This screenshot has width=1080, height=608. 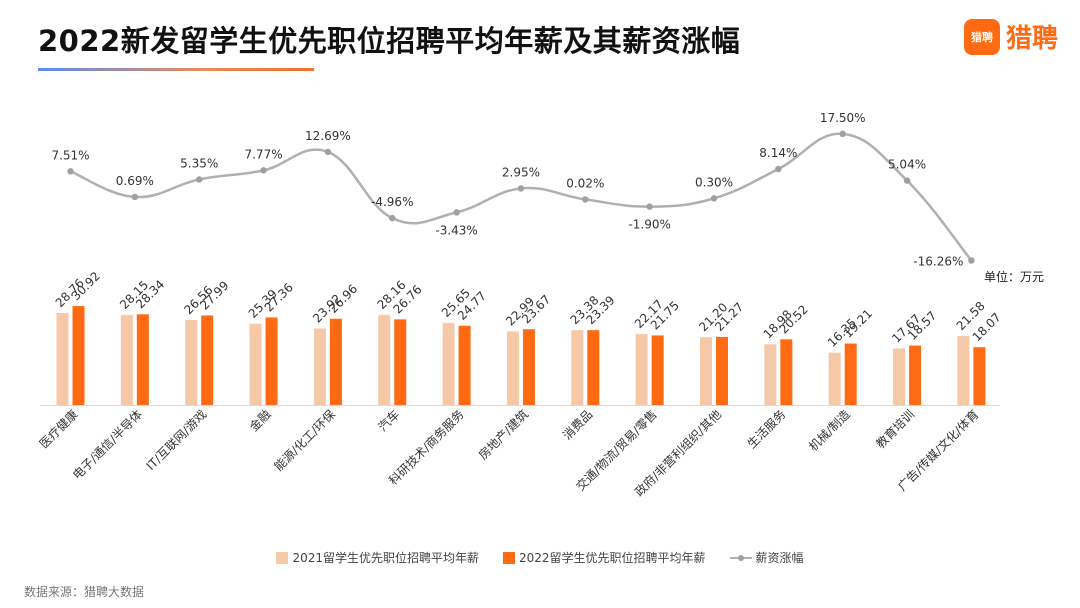 I want to click on growth-label-6: -3.43%, so click(x=456, y=230).